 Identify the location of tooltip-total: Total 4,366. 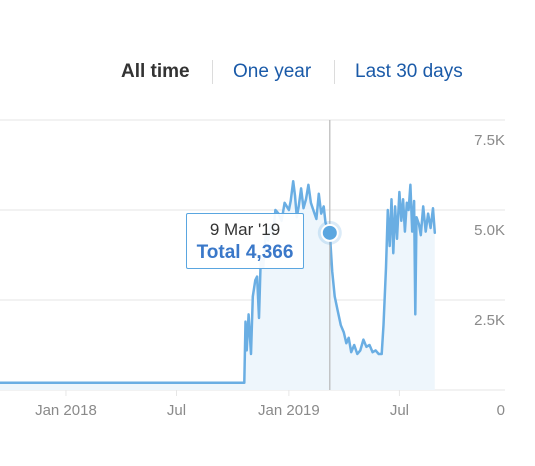
(245, 252).